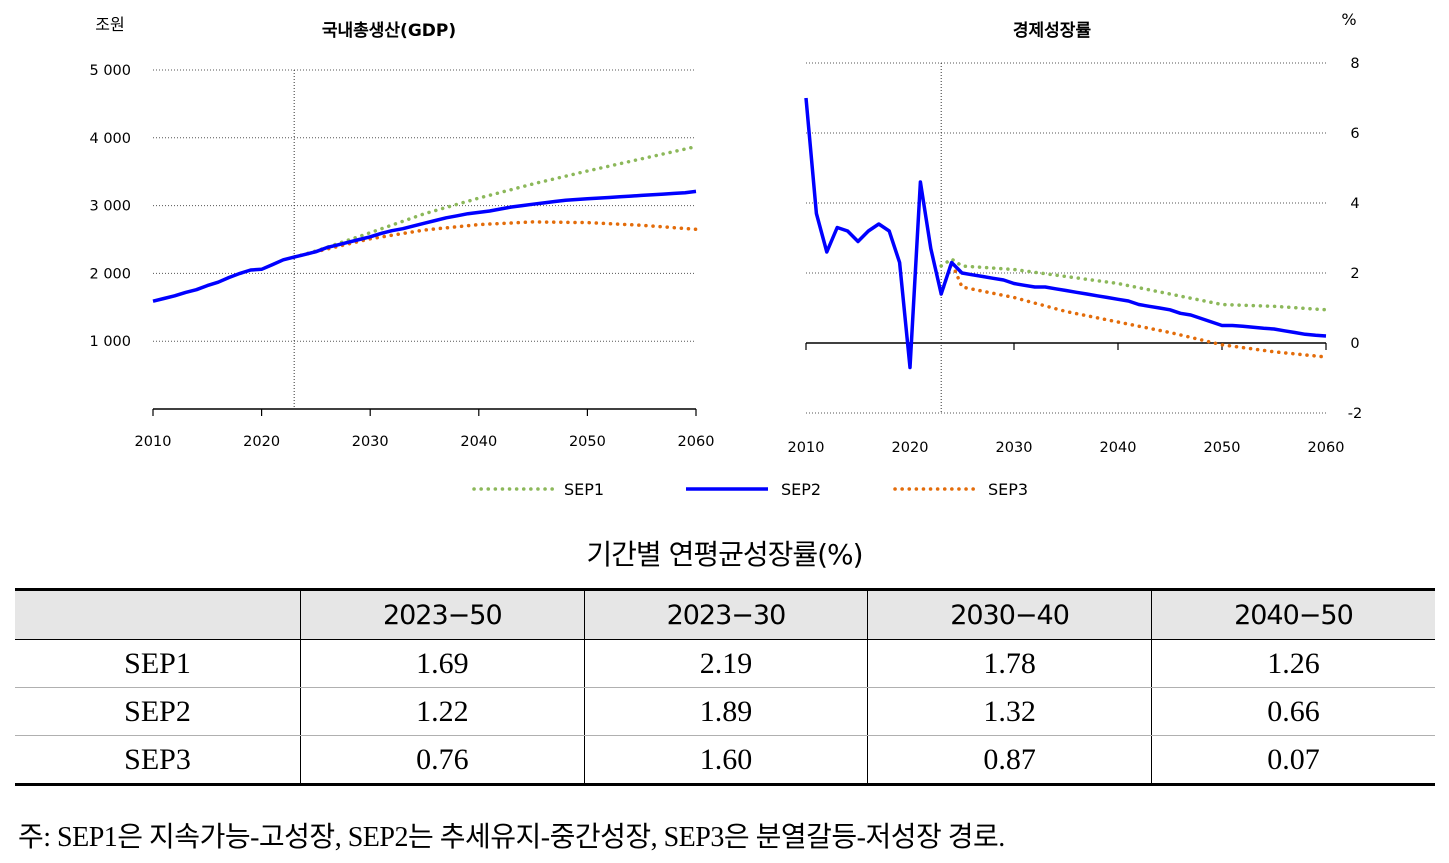  I want to click on chart-title: 국내총생산(GDP), so click(389, 31).